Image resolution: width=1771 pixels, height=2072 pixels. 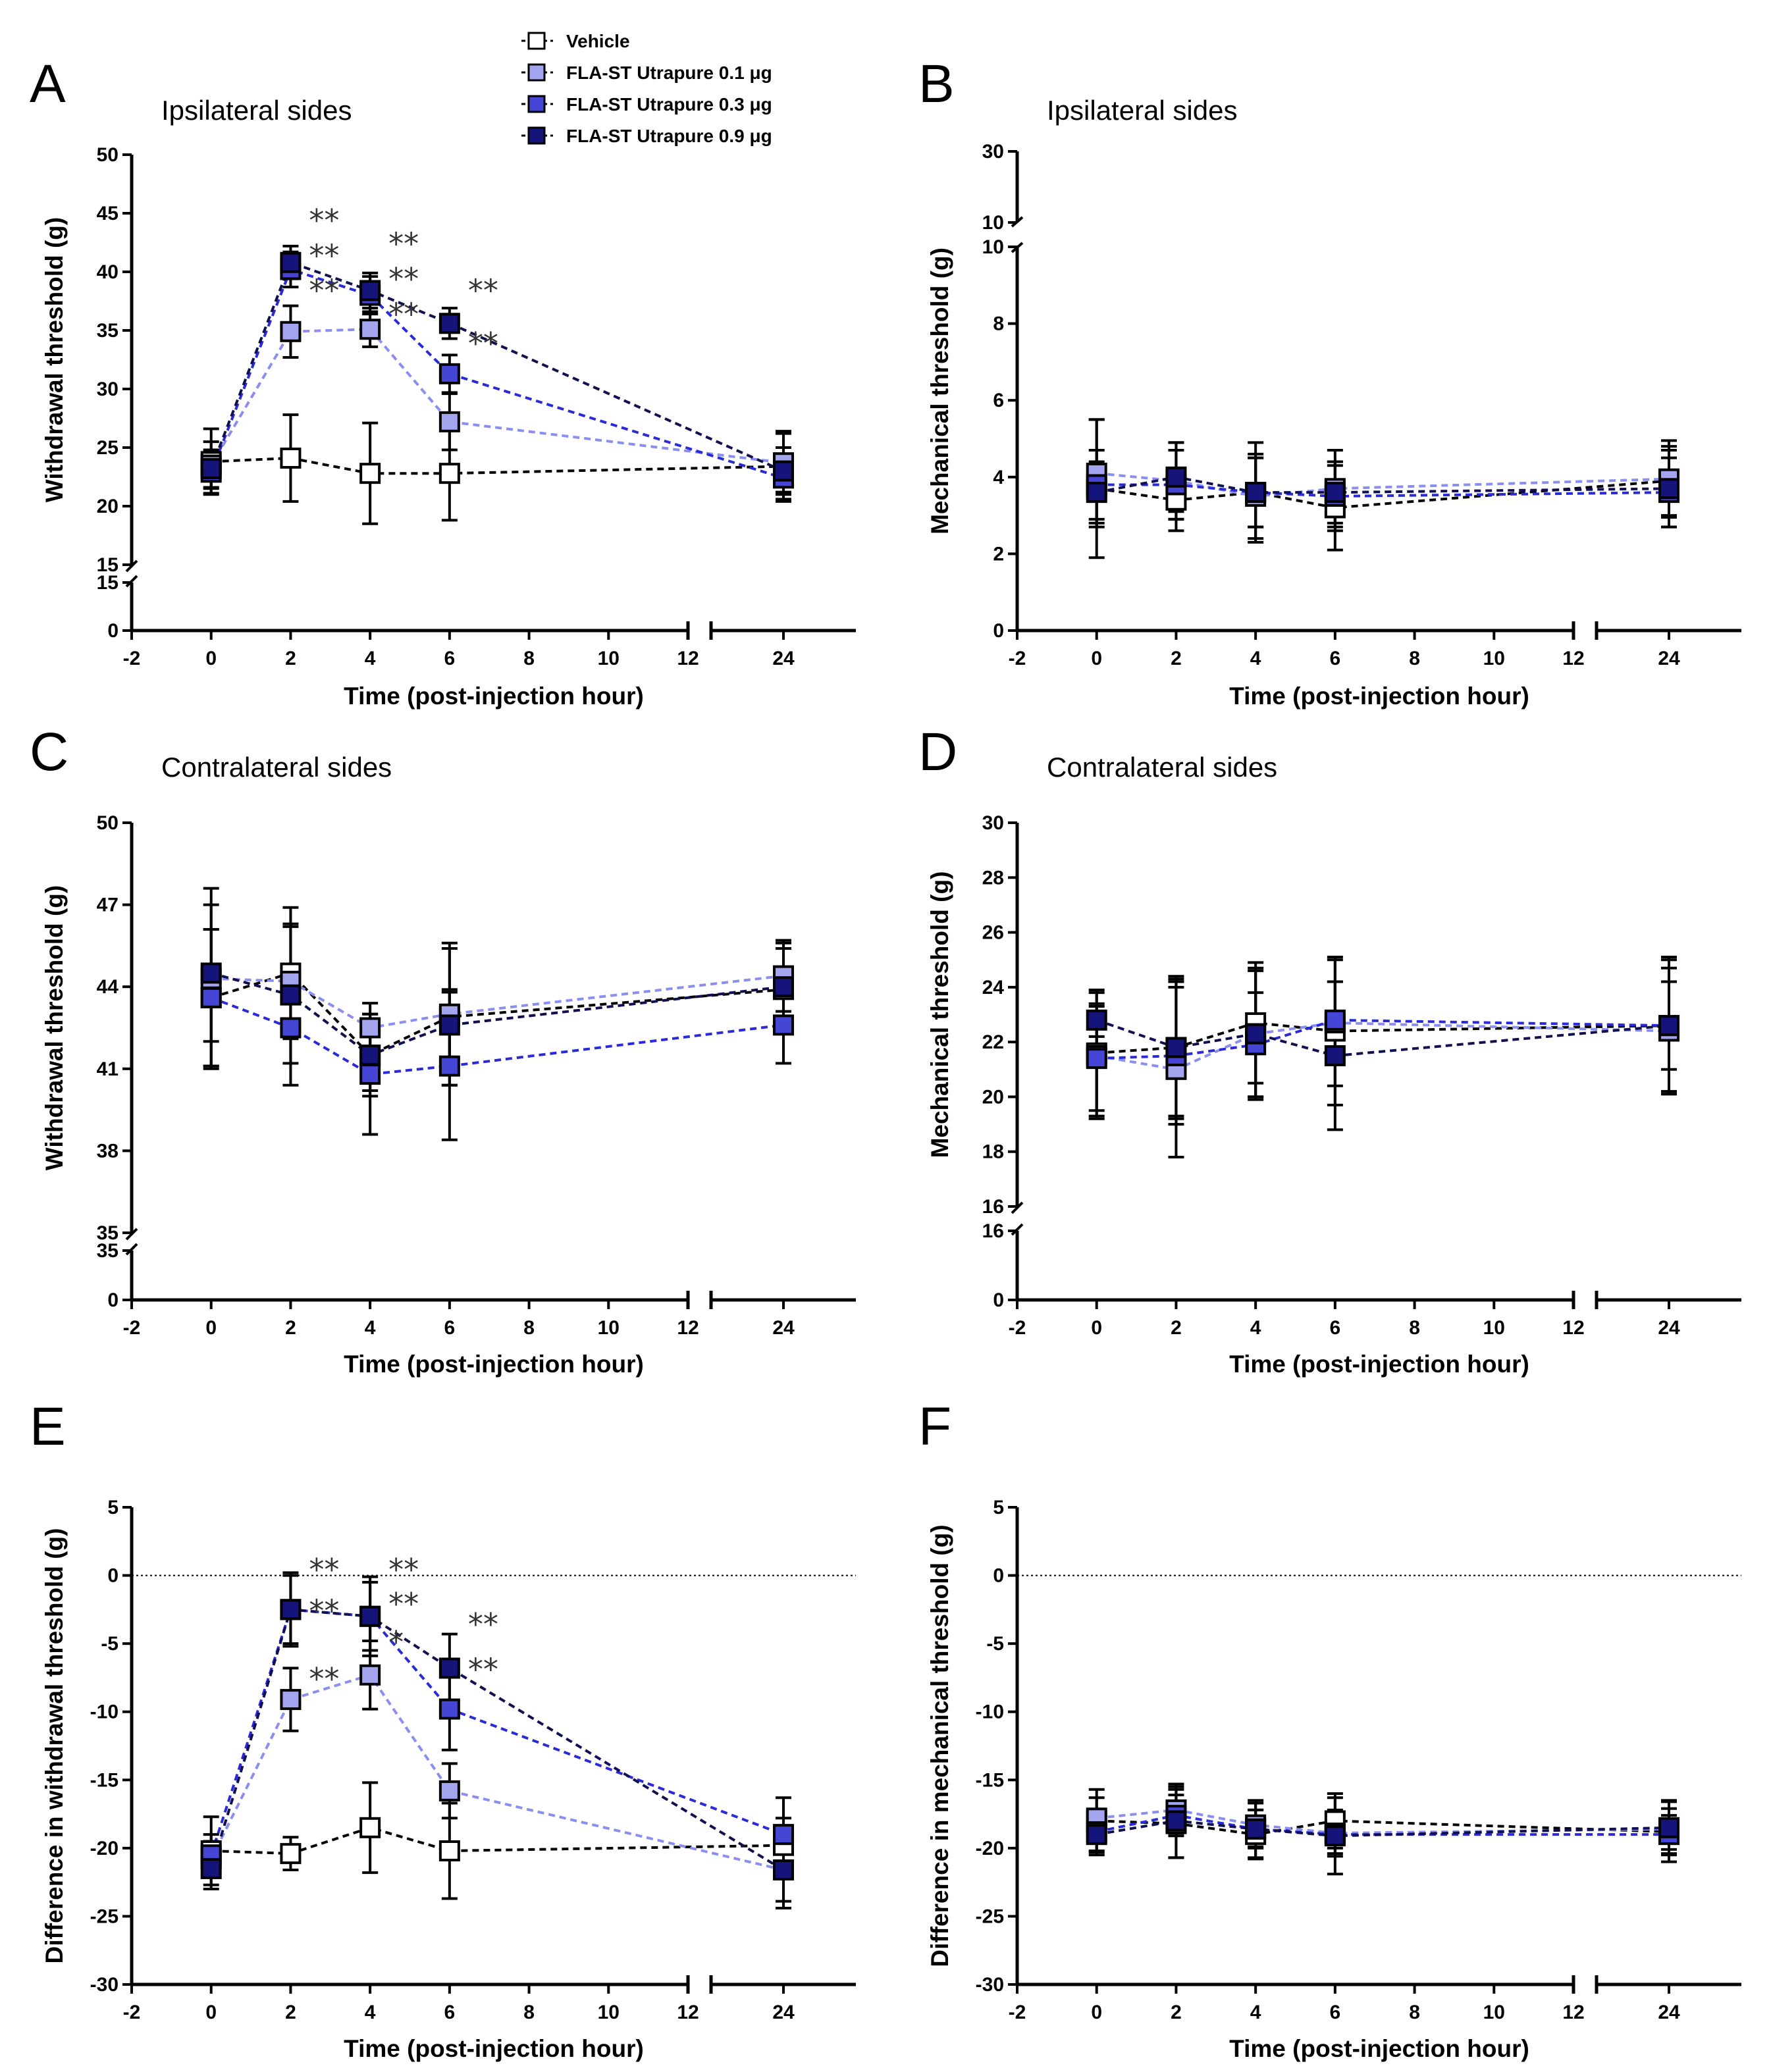 What do you see at coordinates (999, 1507) in the screenshot?
I see `y-tick-label: 5` at bounding box center [999, 1507].